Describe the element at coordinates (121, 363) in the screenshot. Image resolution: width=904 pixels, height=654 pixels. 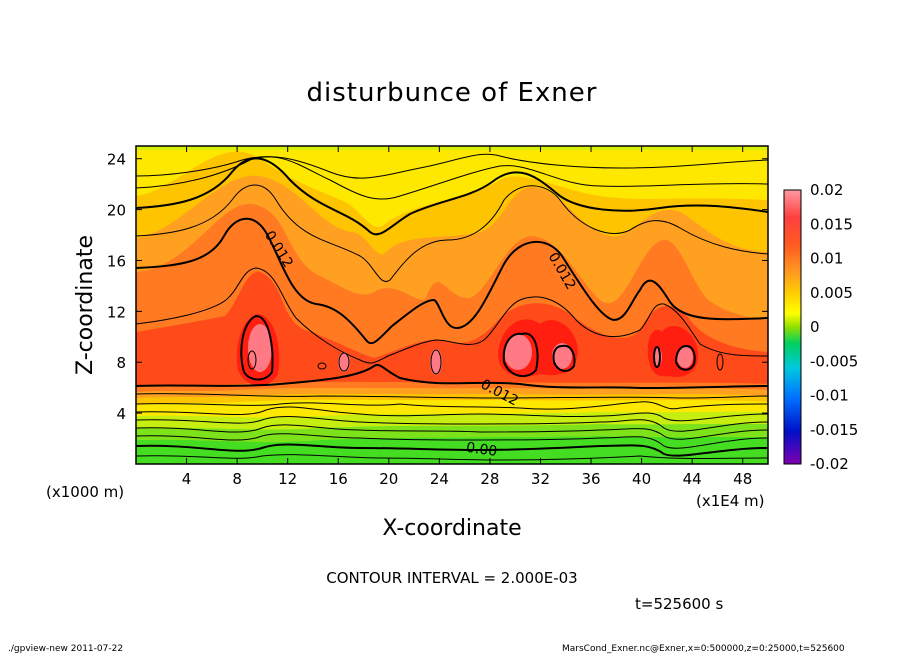
I see `y-tick-label: 8` at that location.